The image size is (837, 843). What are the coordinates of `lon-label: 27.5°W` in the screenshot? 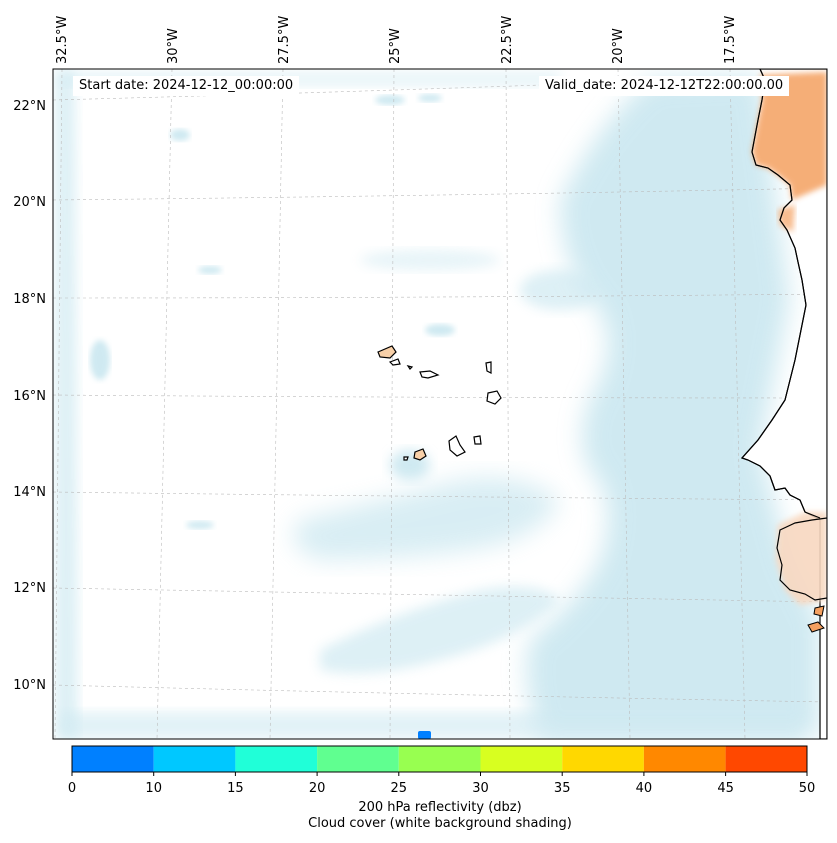 It's located at (284, 40).